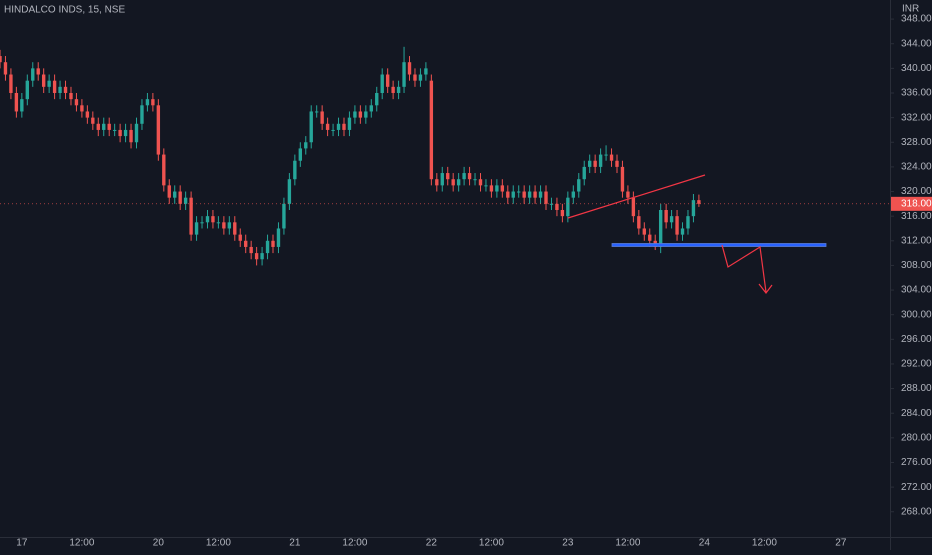 The image size is (932, 555). I want to click on y-tick-label: 284.00, so click(916, 413).